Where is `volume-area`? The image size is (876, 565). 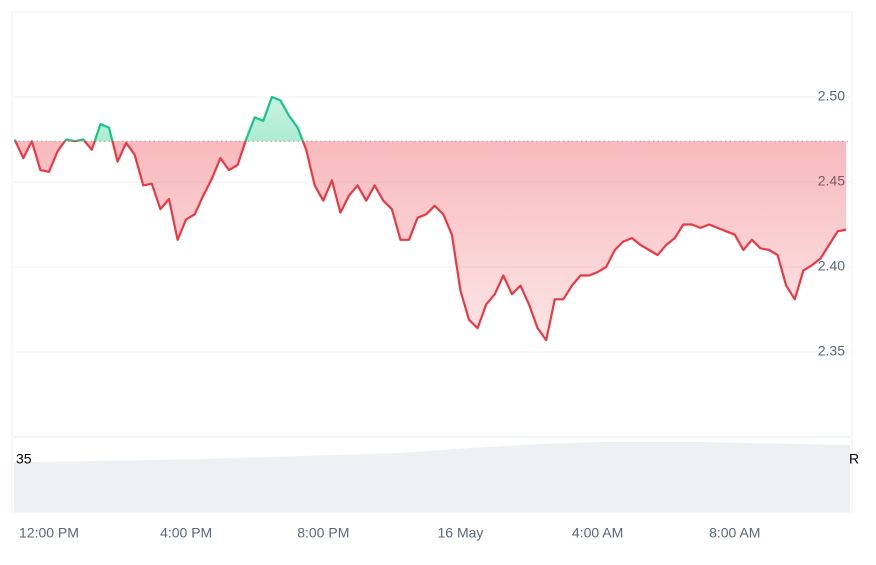
volume-area is located at coordinates (432, 477).